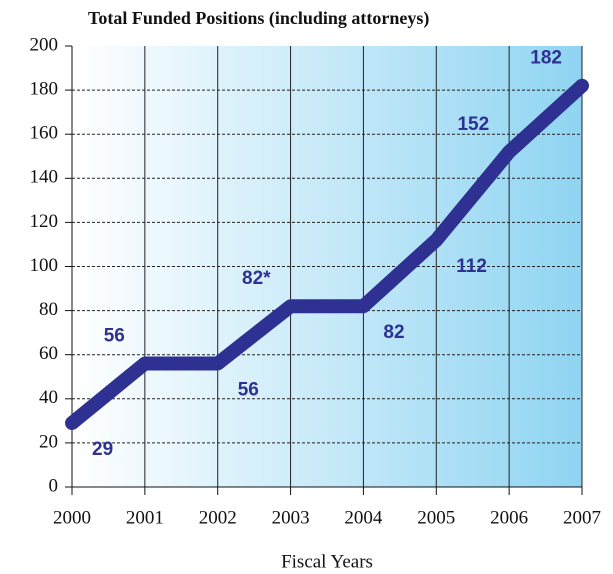 Image resolution: width=613 pixels, height=574 pixels. What do you see at coordinates (48, 397) in the screenshot?
I see `y-tick-label: 40` at bounding box center [48, 397].